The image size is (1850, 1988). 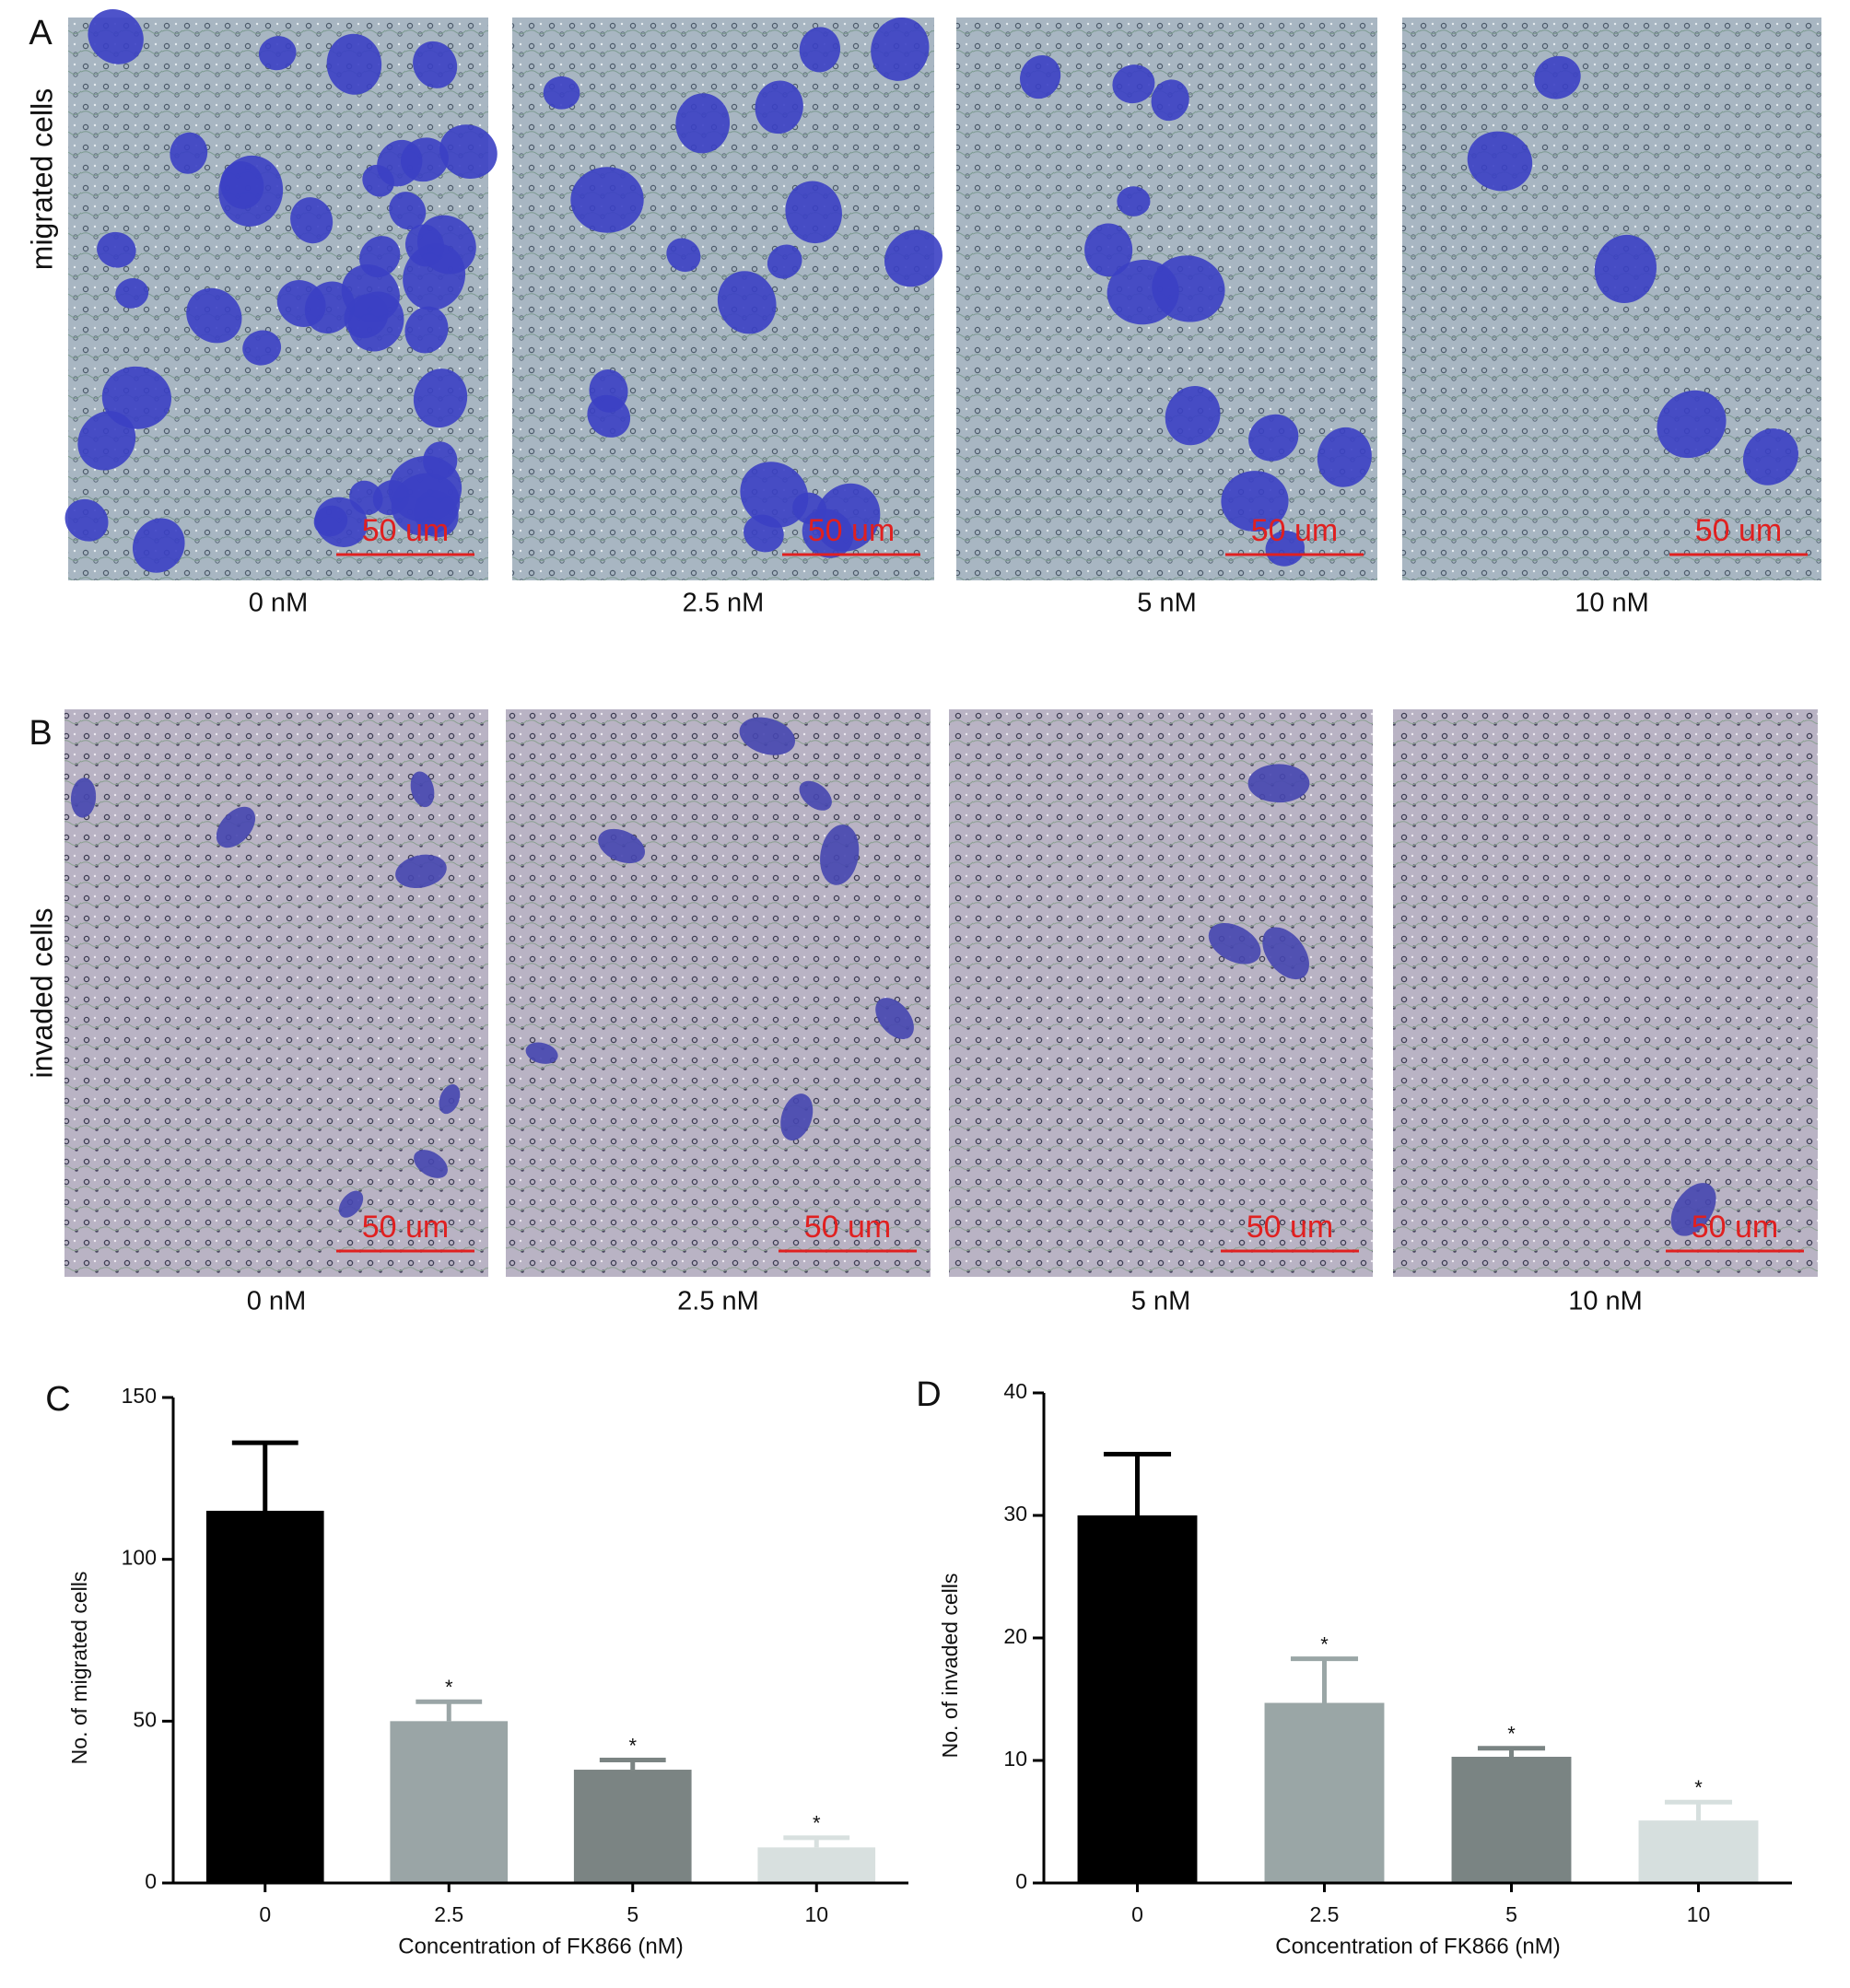 I want to click on y-axis-title: No. of invaded cells, so click(x=950, y=1666).